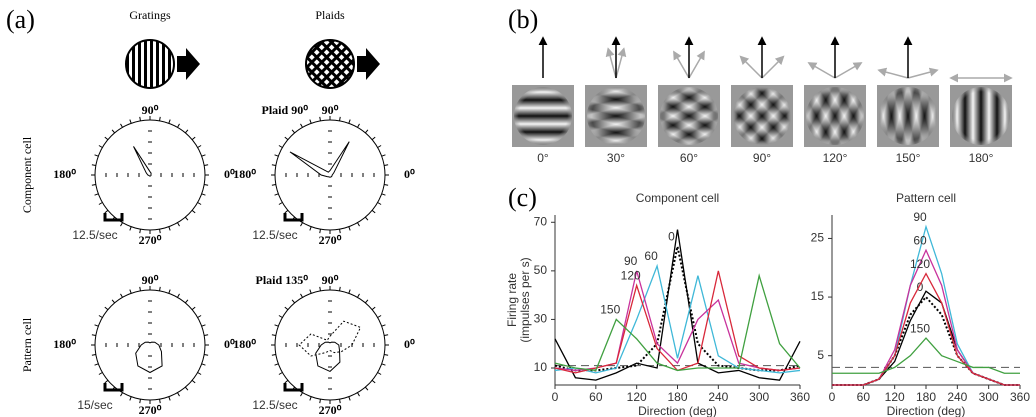 This screenshot has width=1036, height=417. Describe the element at coordinates (689, 158) in the screenshot. I see `stimulus-label: 60°` at that location.